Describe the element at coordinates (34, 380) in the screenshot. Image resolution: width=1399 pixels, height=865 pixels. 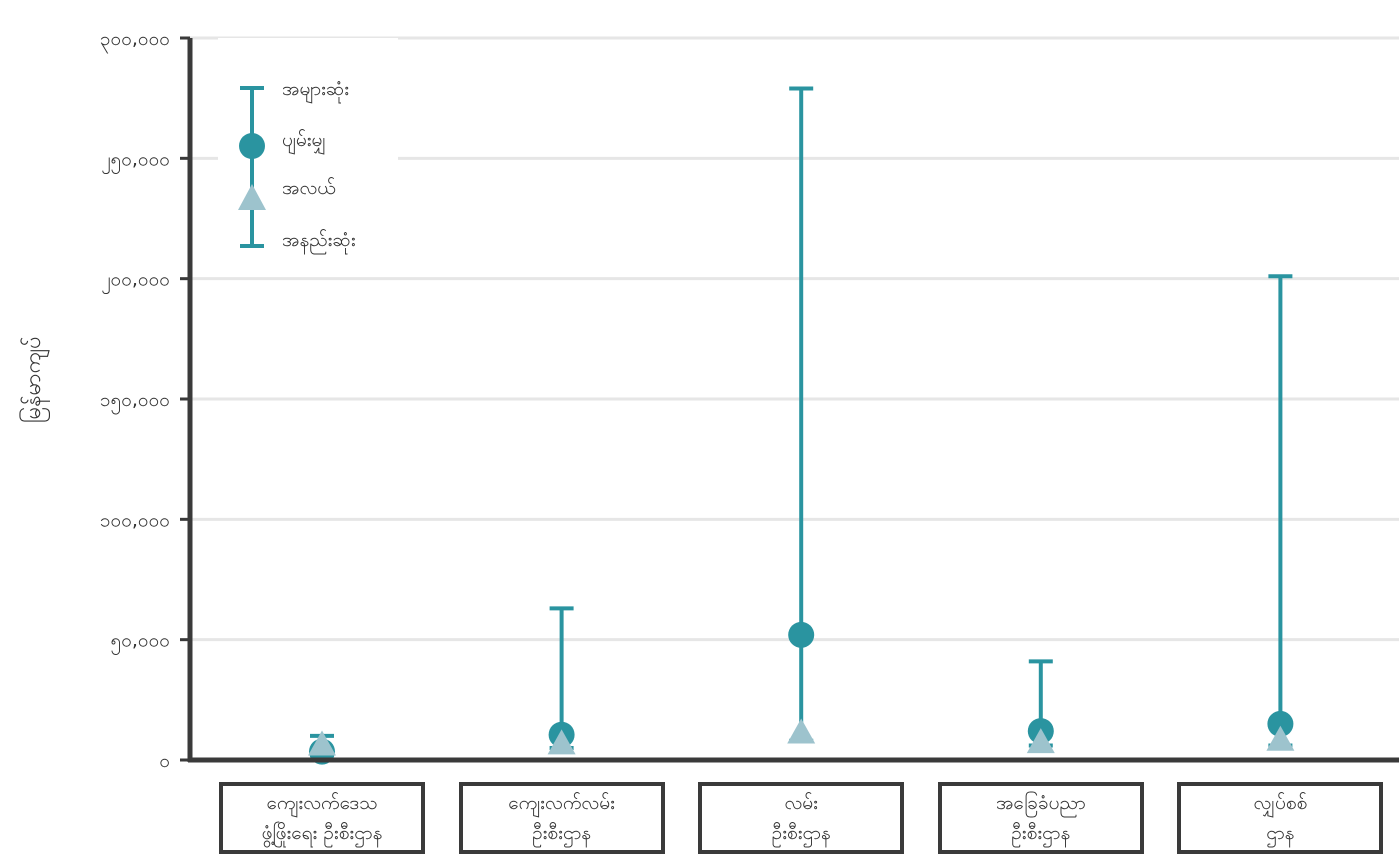
I see `y-axis-label: မြန်မာကျပ်` at that location.